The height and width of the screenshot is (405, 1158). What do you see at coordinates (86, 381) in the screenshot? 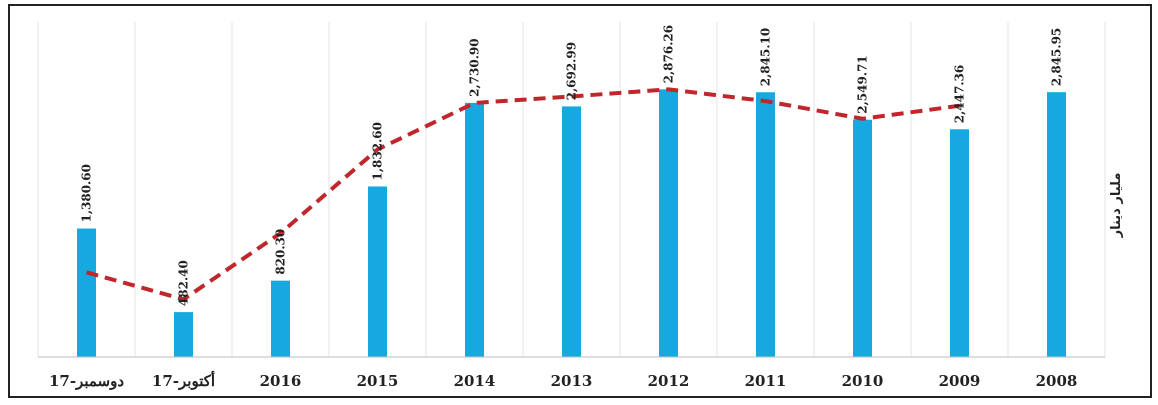
I see `x-tick-label: دوسمبر-17` at bounding box center [86, 381].